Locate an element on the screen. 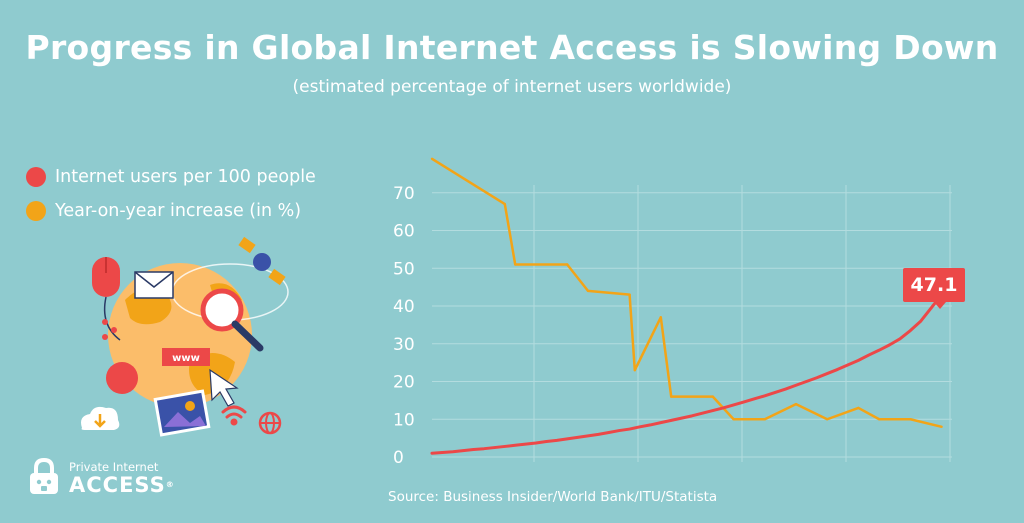 The image size is (1024, 523). brand-logo: Private Internet ACCESS® is located at coordinates (101, 477).